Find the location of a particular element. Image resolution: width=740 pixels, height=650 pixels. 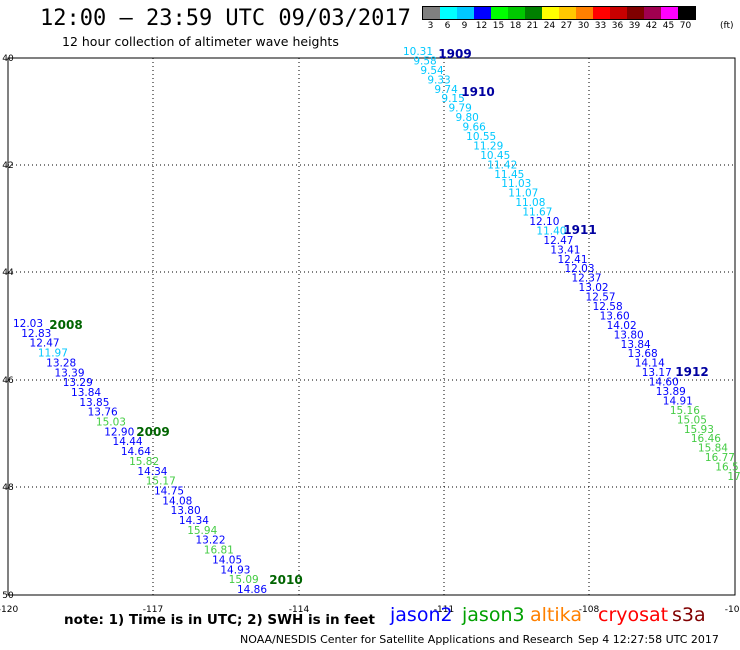

color-scale-unit: (ft) is located at coordinates (727, 26).